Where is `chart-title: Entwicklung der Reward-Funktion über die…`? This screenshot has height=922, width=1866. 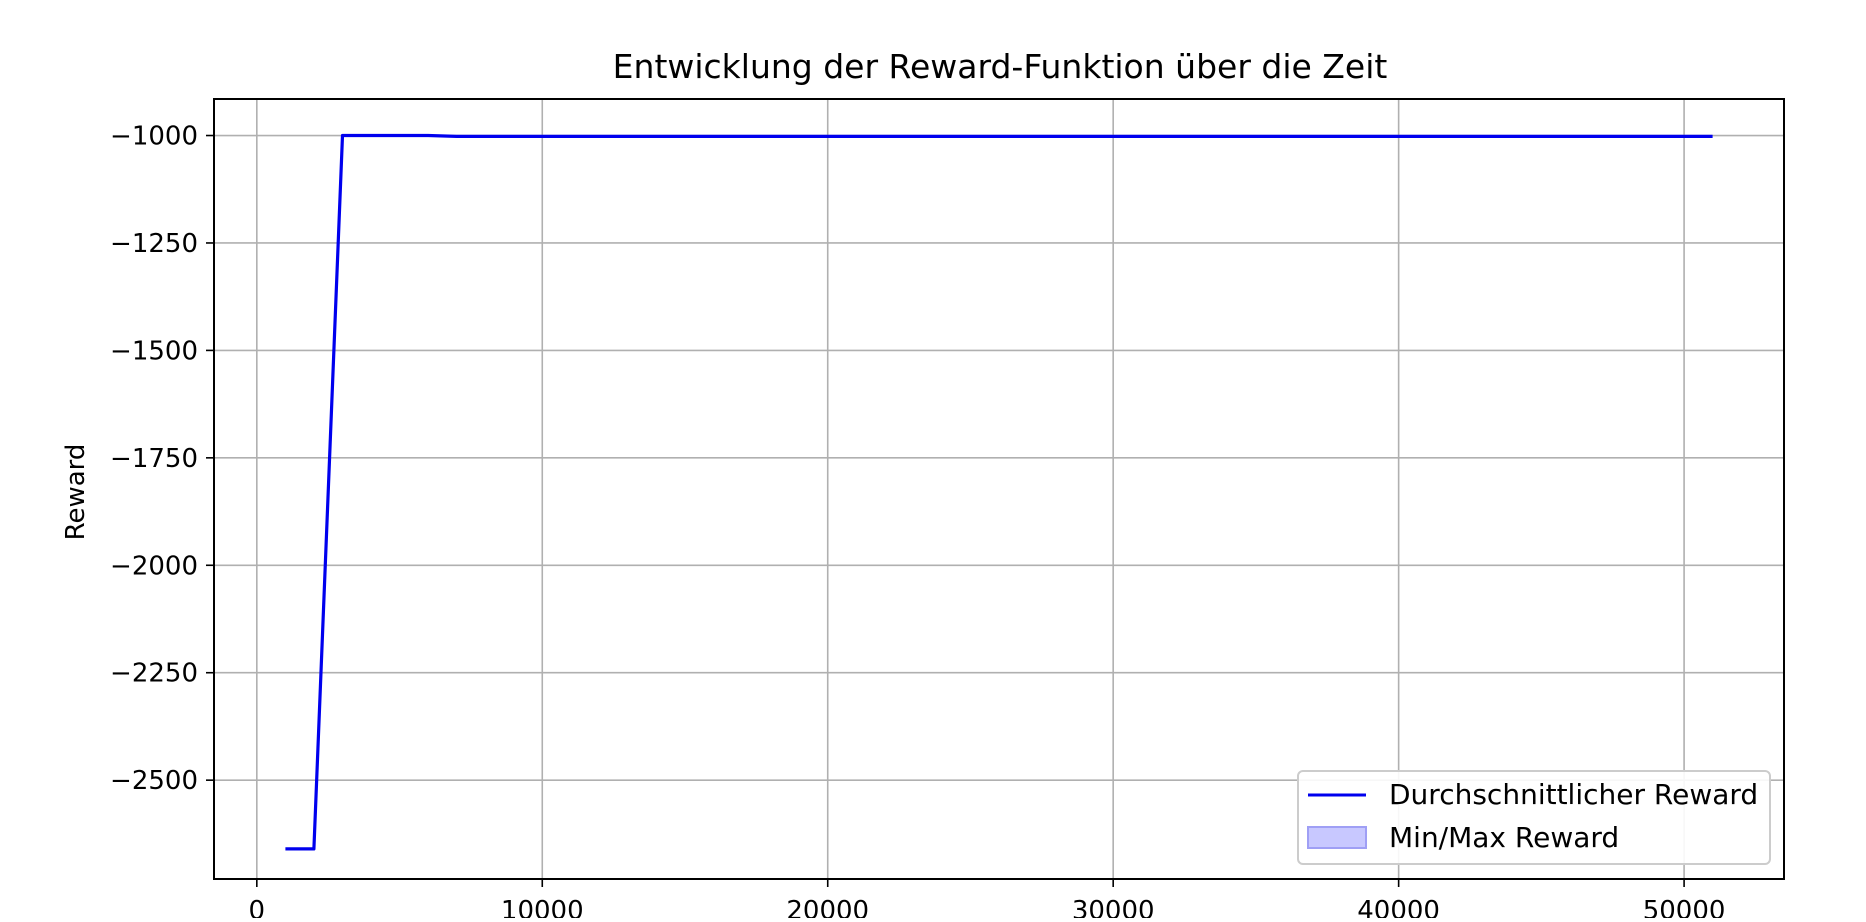 chart-title: Entwicklung der Reward-Funktion über die… is located at coordinates (1000, 66).